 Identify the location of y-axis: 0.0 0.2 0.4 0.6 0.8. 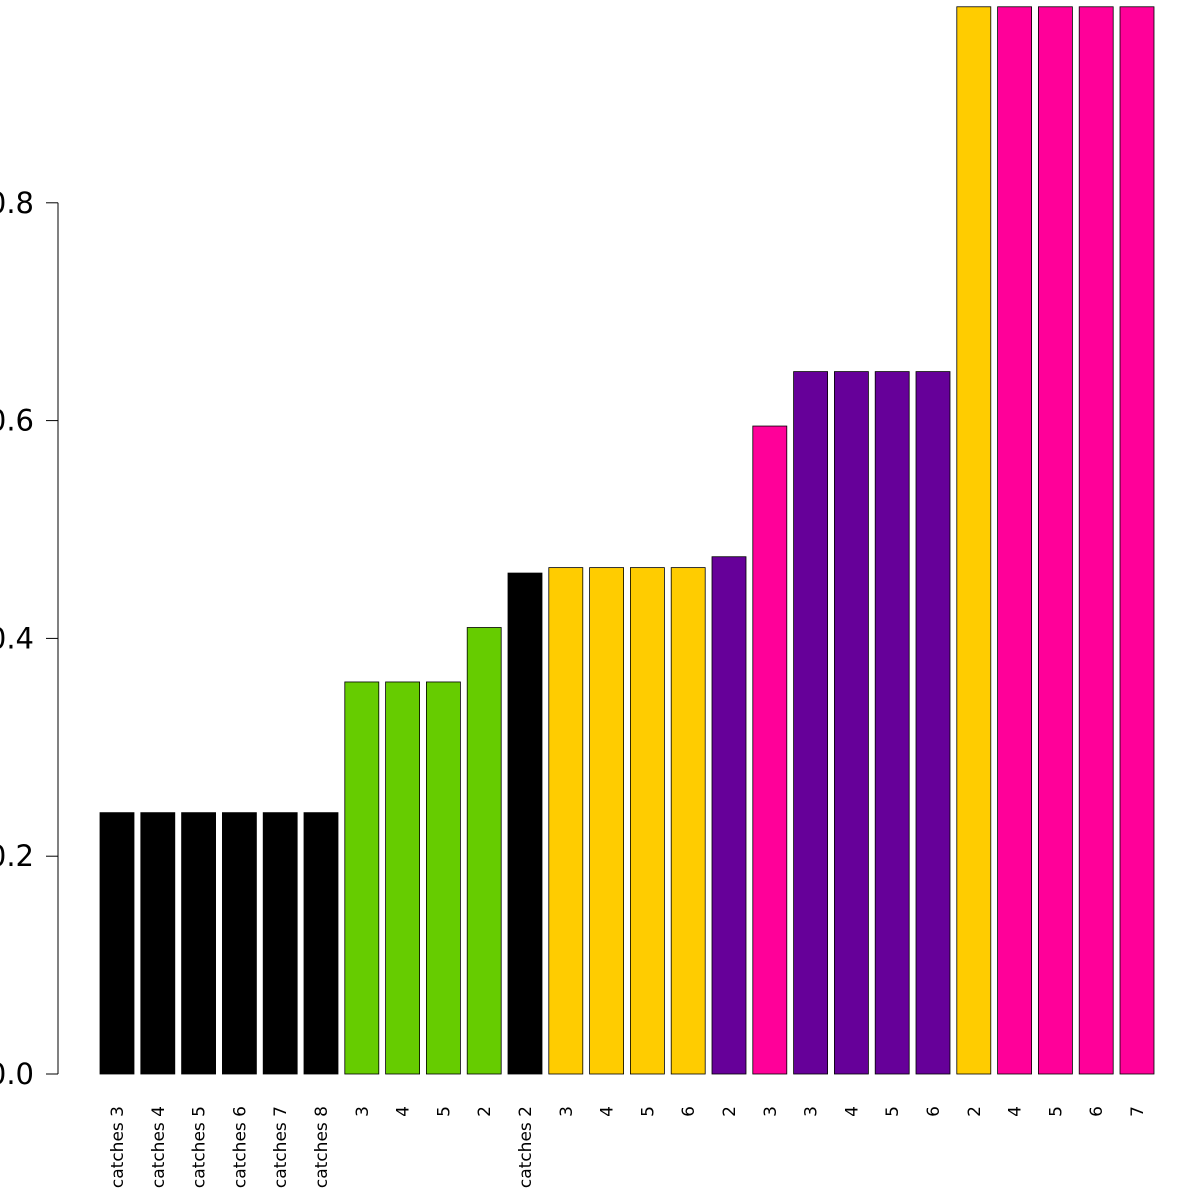
(29, 638).